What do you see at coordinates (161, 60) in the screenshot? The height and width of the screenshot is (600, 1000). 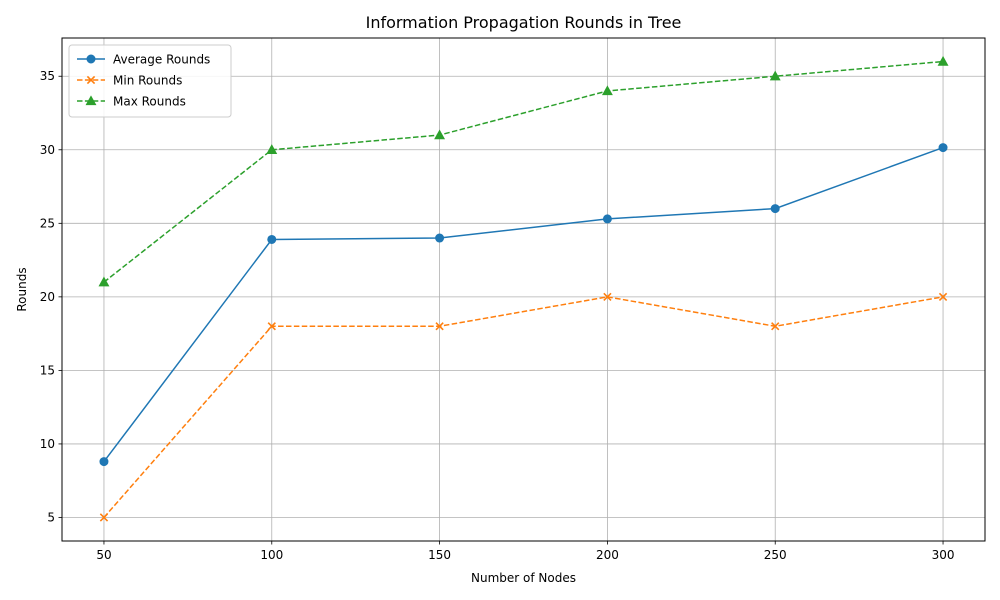 I see `legend-label: Average Rounds` at bounding box center [161, 60].